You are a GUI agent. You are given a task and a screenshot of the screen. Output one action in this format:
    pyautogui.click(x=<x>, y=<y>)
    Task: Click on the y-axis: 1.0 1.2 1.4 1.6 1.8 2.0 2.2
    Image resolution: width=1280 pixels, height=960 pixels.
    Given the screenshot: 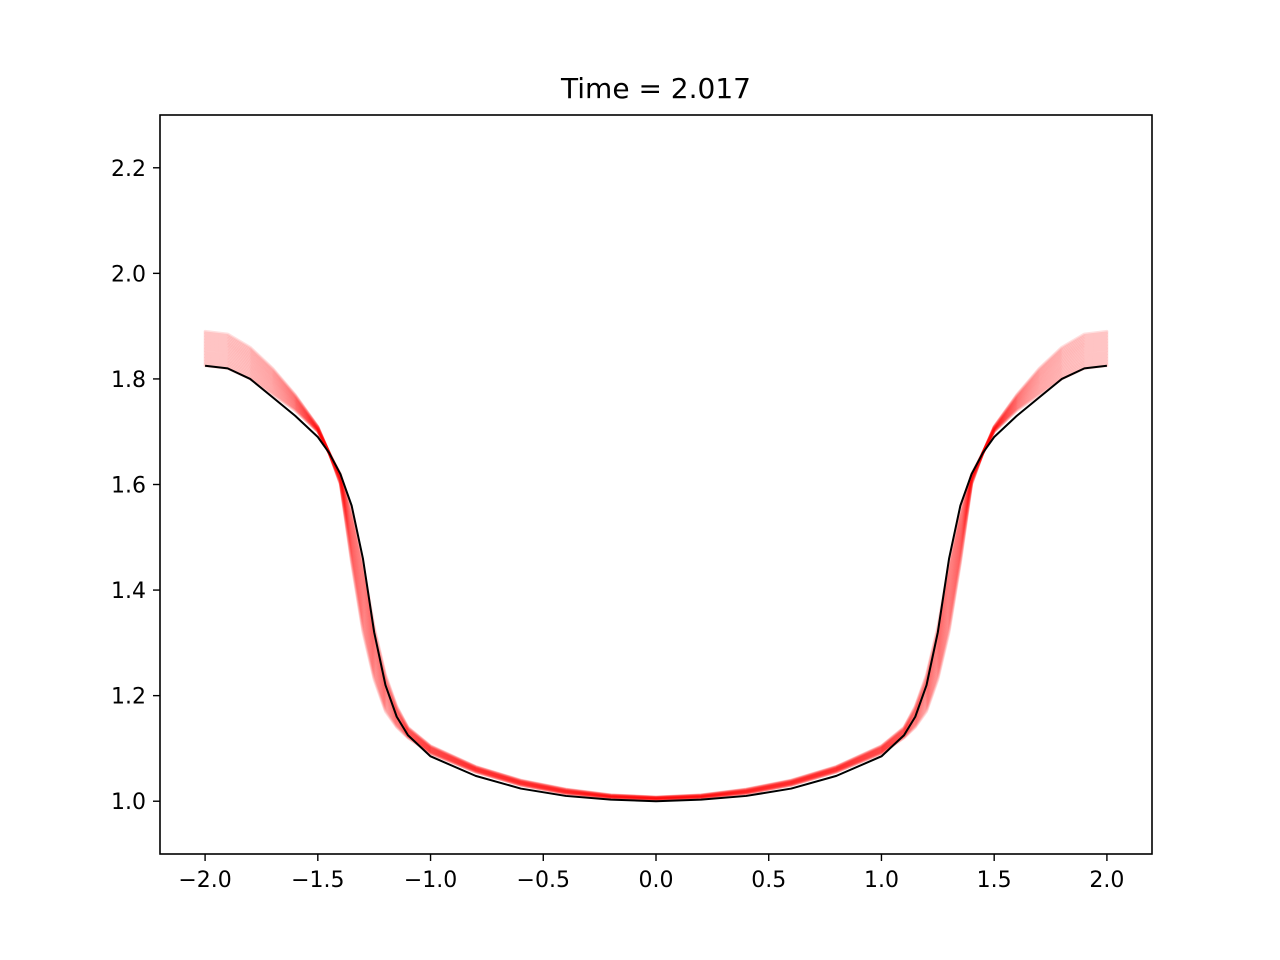 What is the action you would take?
    pyautogui.click(x=135, y=486)
    